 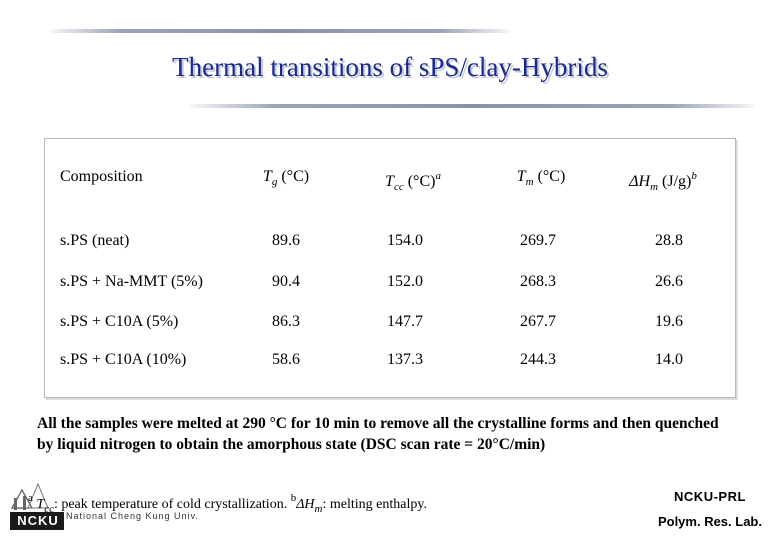 I want to click on row-neat-hm: 28.8, so click(x=669, y=240).